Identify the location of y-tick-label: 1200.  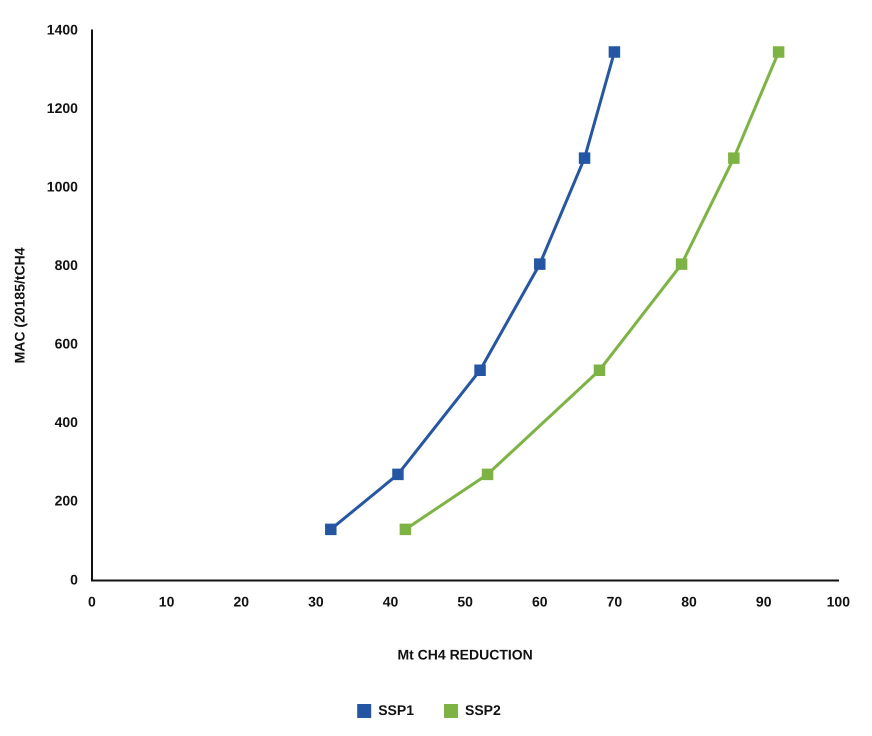
(62, 108).